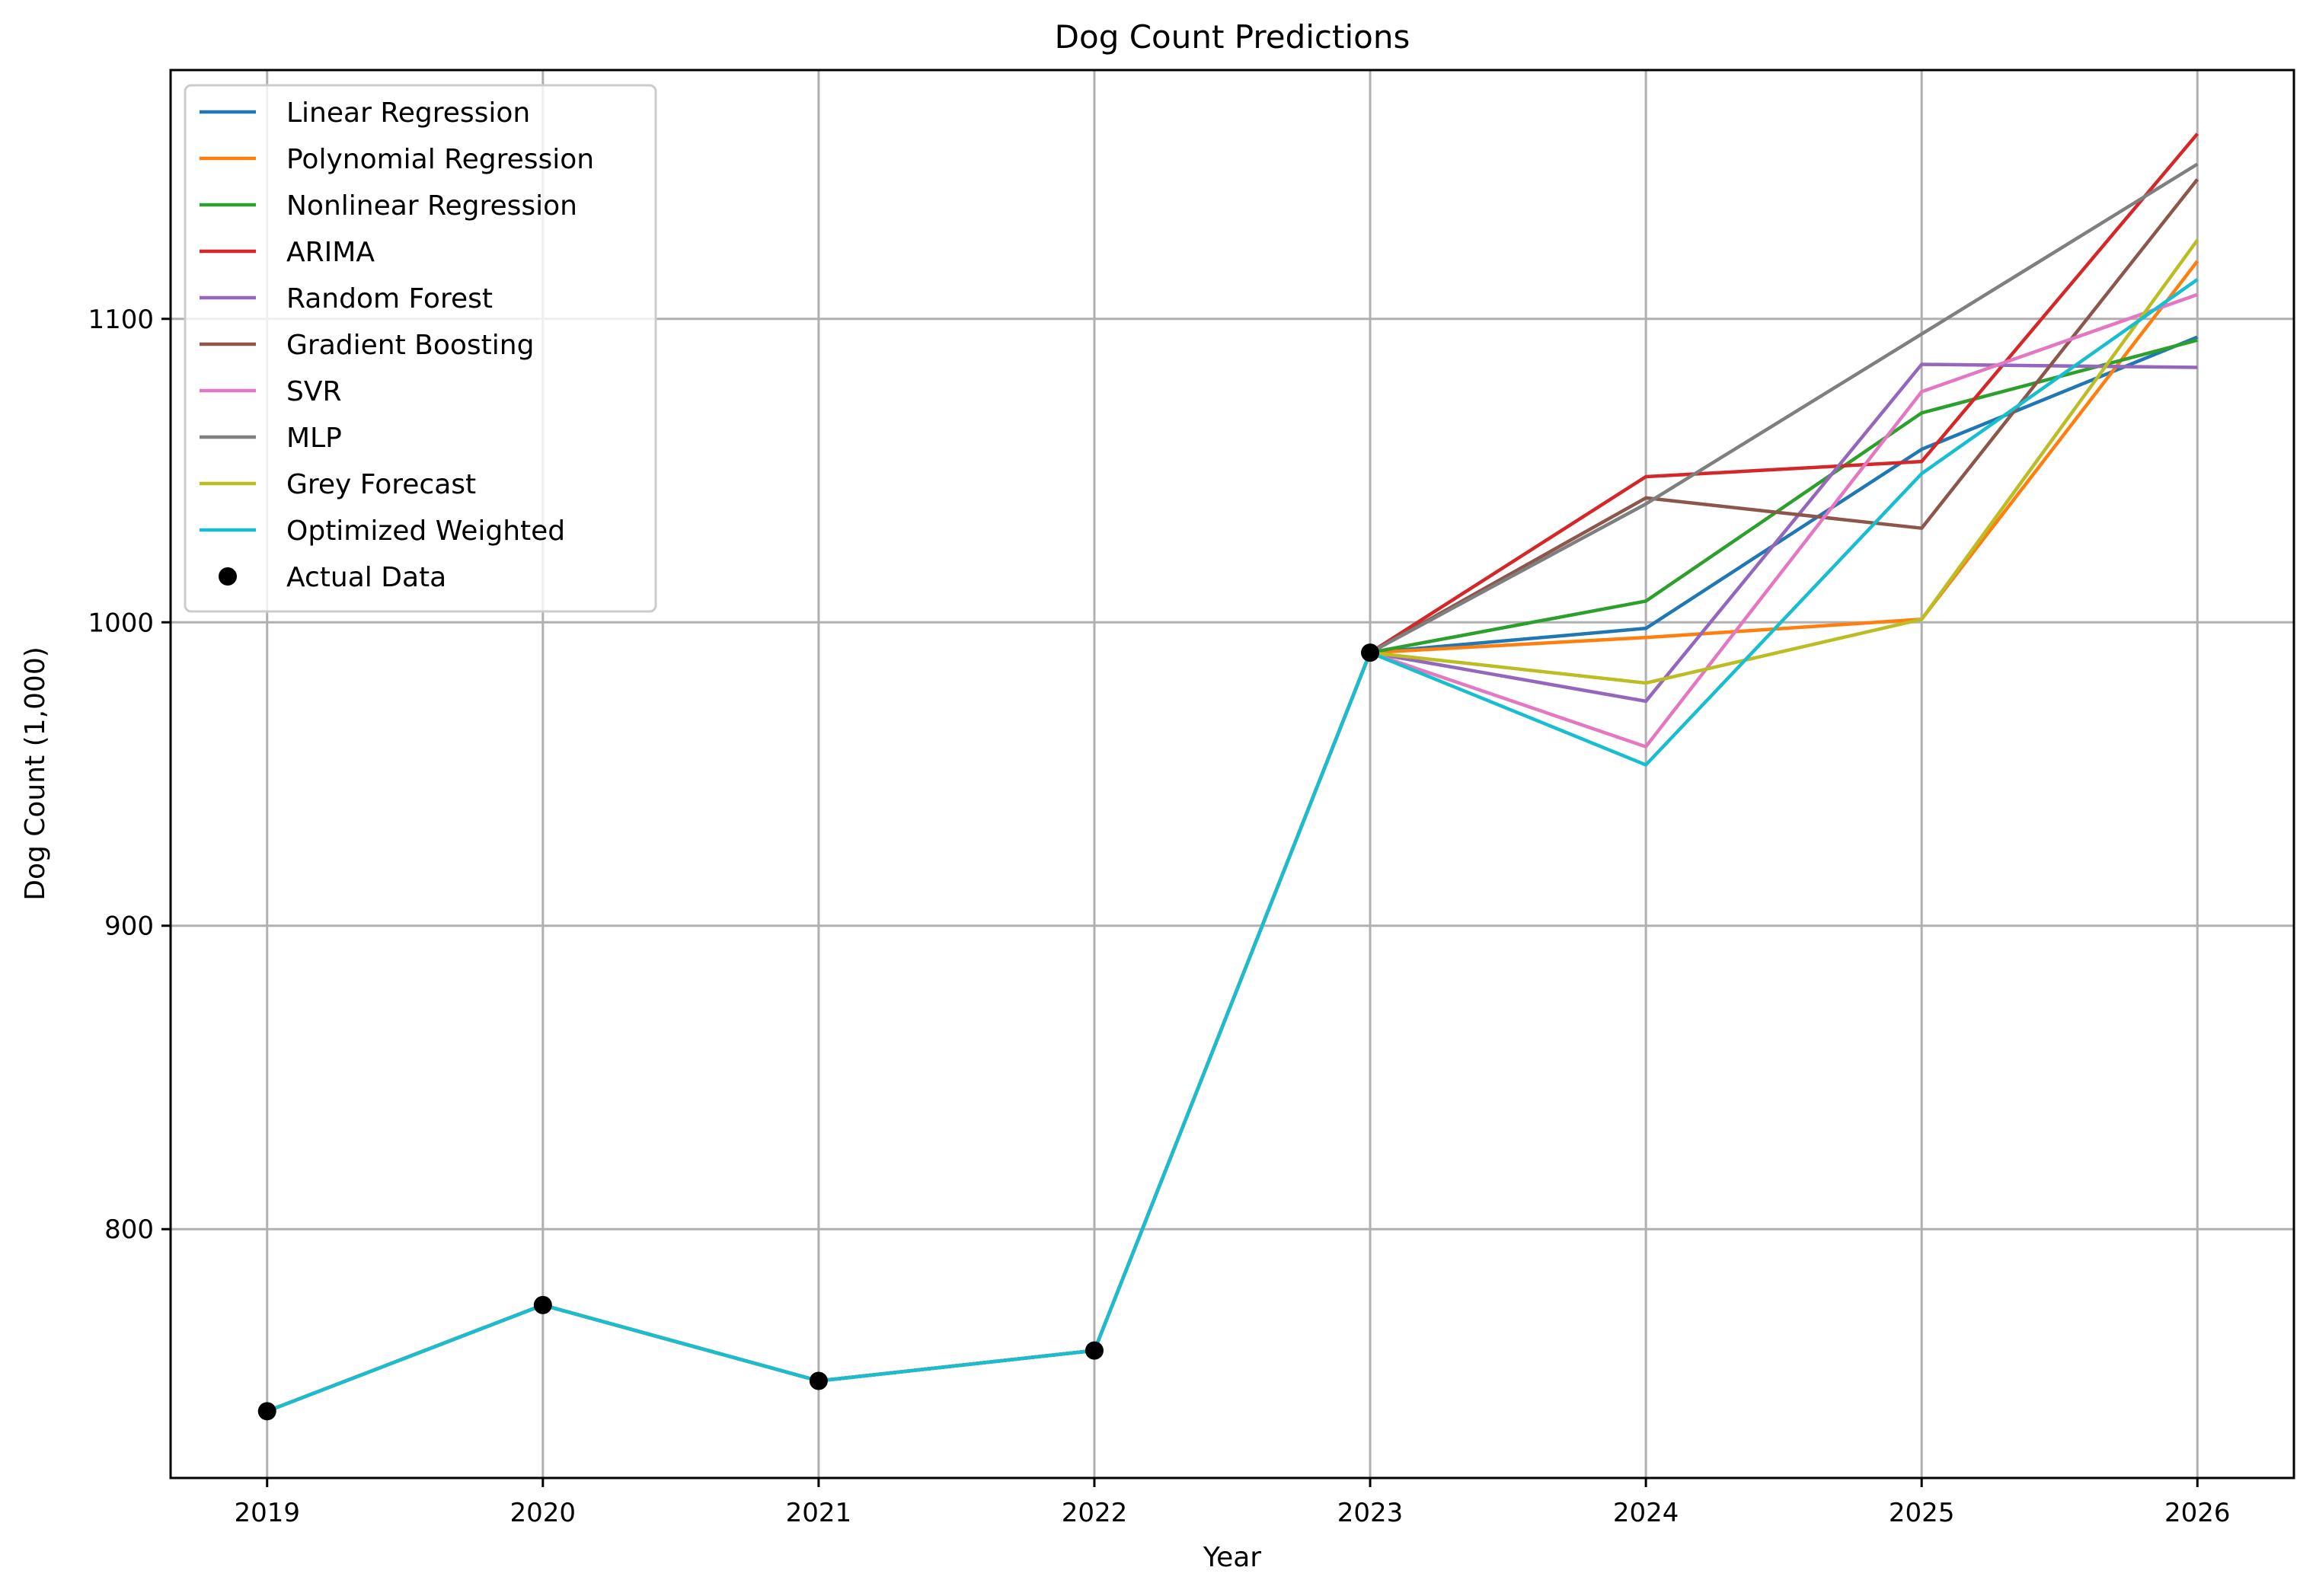  Describe the element at coordinates (819, 1513) in the screenshot. I see `x-tick-label: 2021` at that location.